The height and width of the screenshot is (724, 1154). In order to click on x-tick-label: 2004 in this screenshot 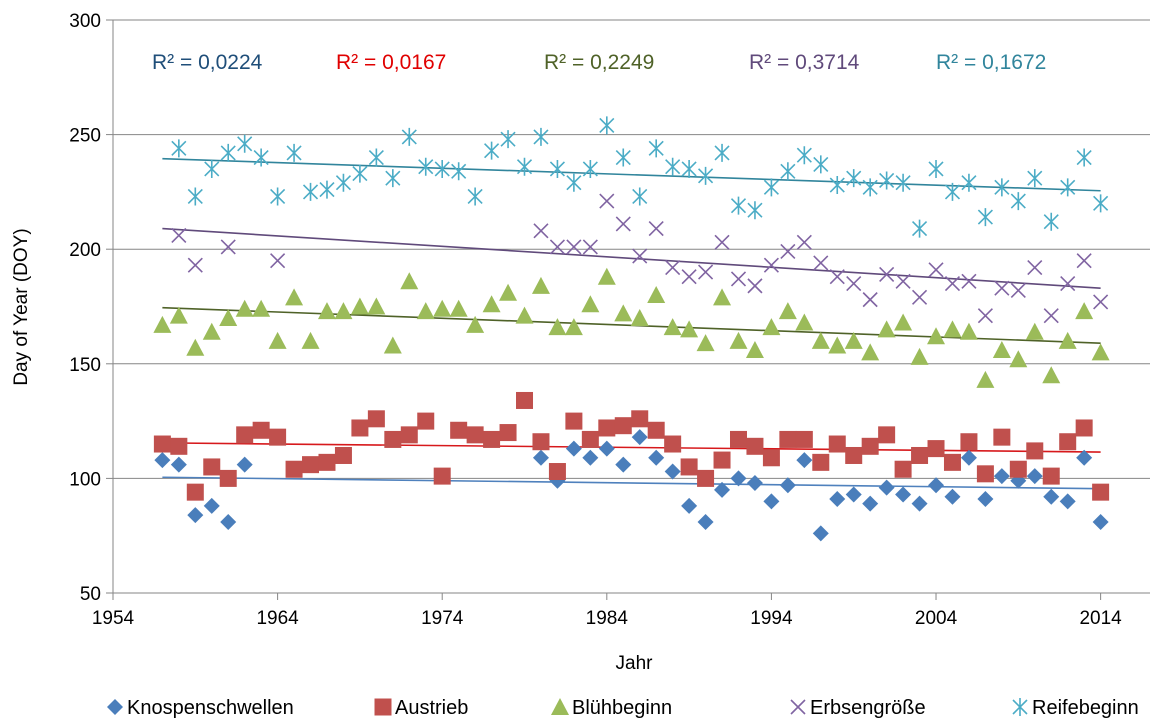, I will do `click(936, 618)`.